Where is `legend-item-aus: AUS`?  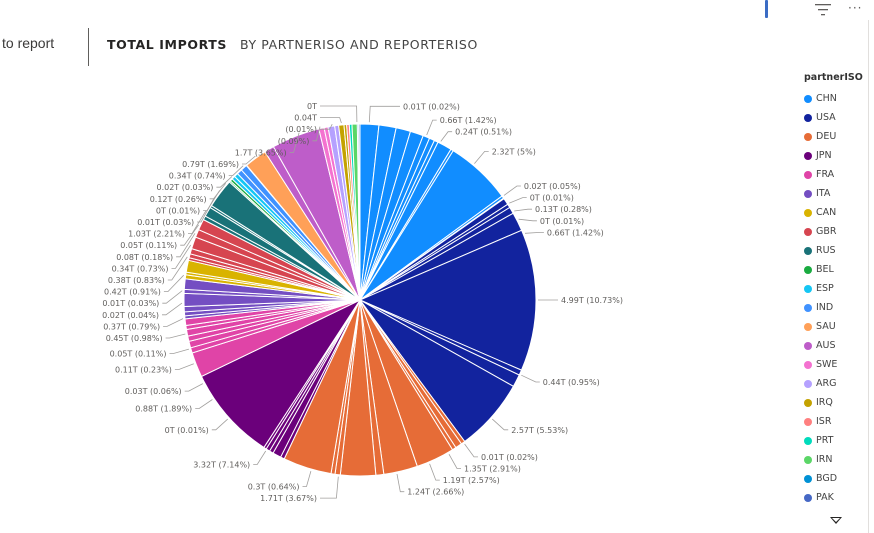 legend-item-aus: AUS is located at coordinates (837, 345).